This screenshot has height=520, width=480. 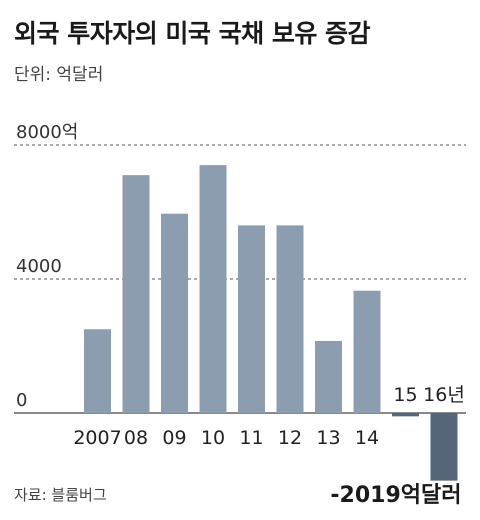 What do you see at coordinates (395, 495) in the screenshot?
I see `negative-value-label: -2019억달러` at bounding box center [395, 495].